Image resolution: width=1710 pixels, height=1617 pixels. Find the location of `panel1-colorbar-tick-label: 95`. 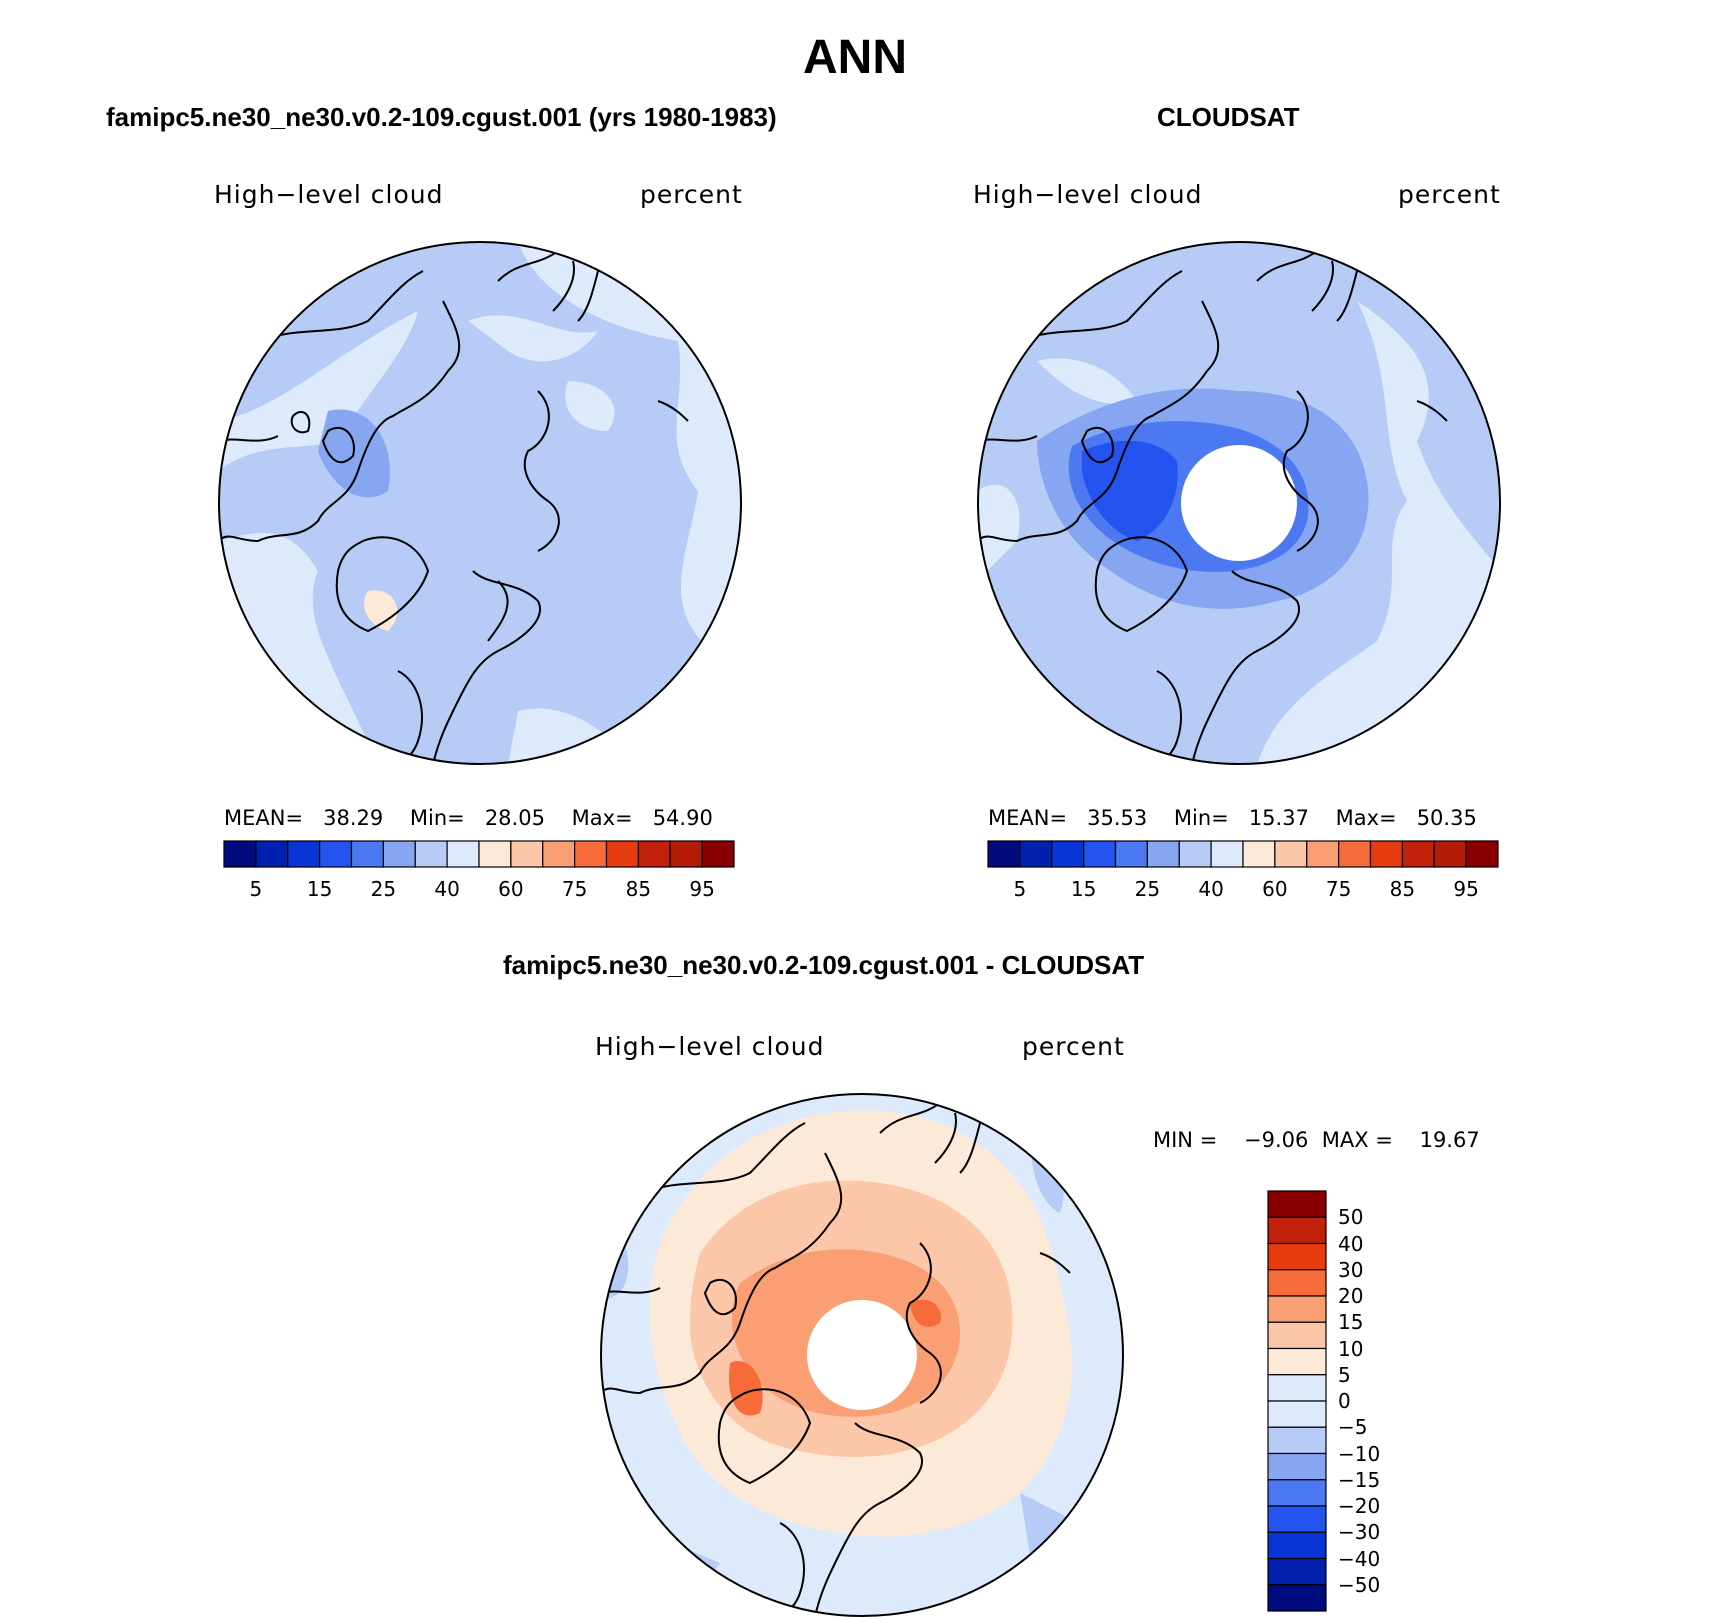

panel1-colorbar-tick-label: 95 is located at coordinates (702, 889).